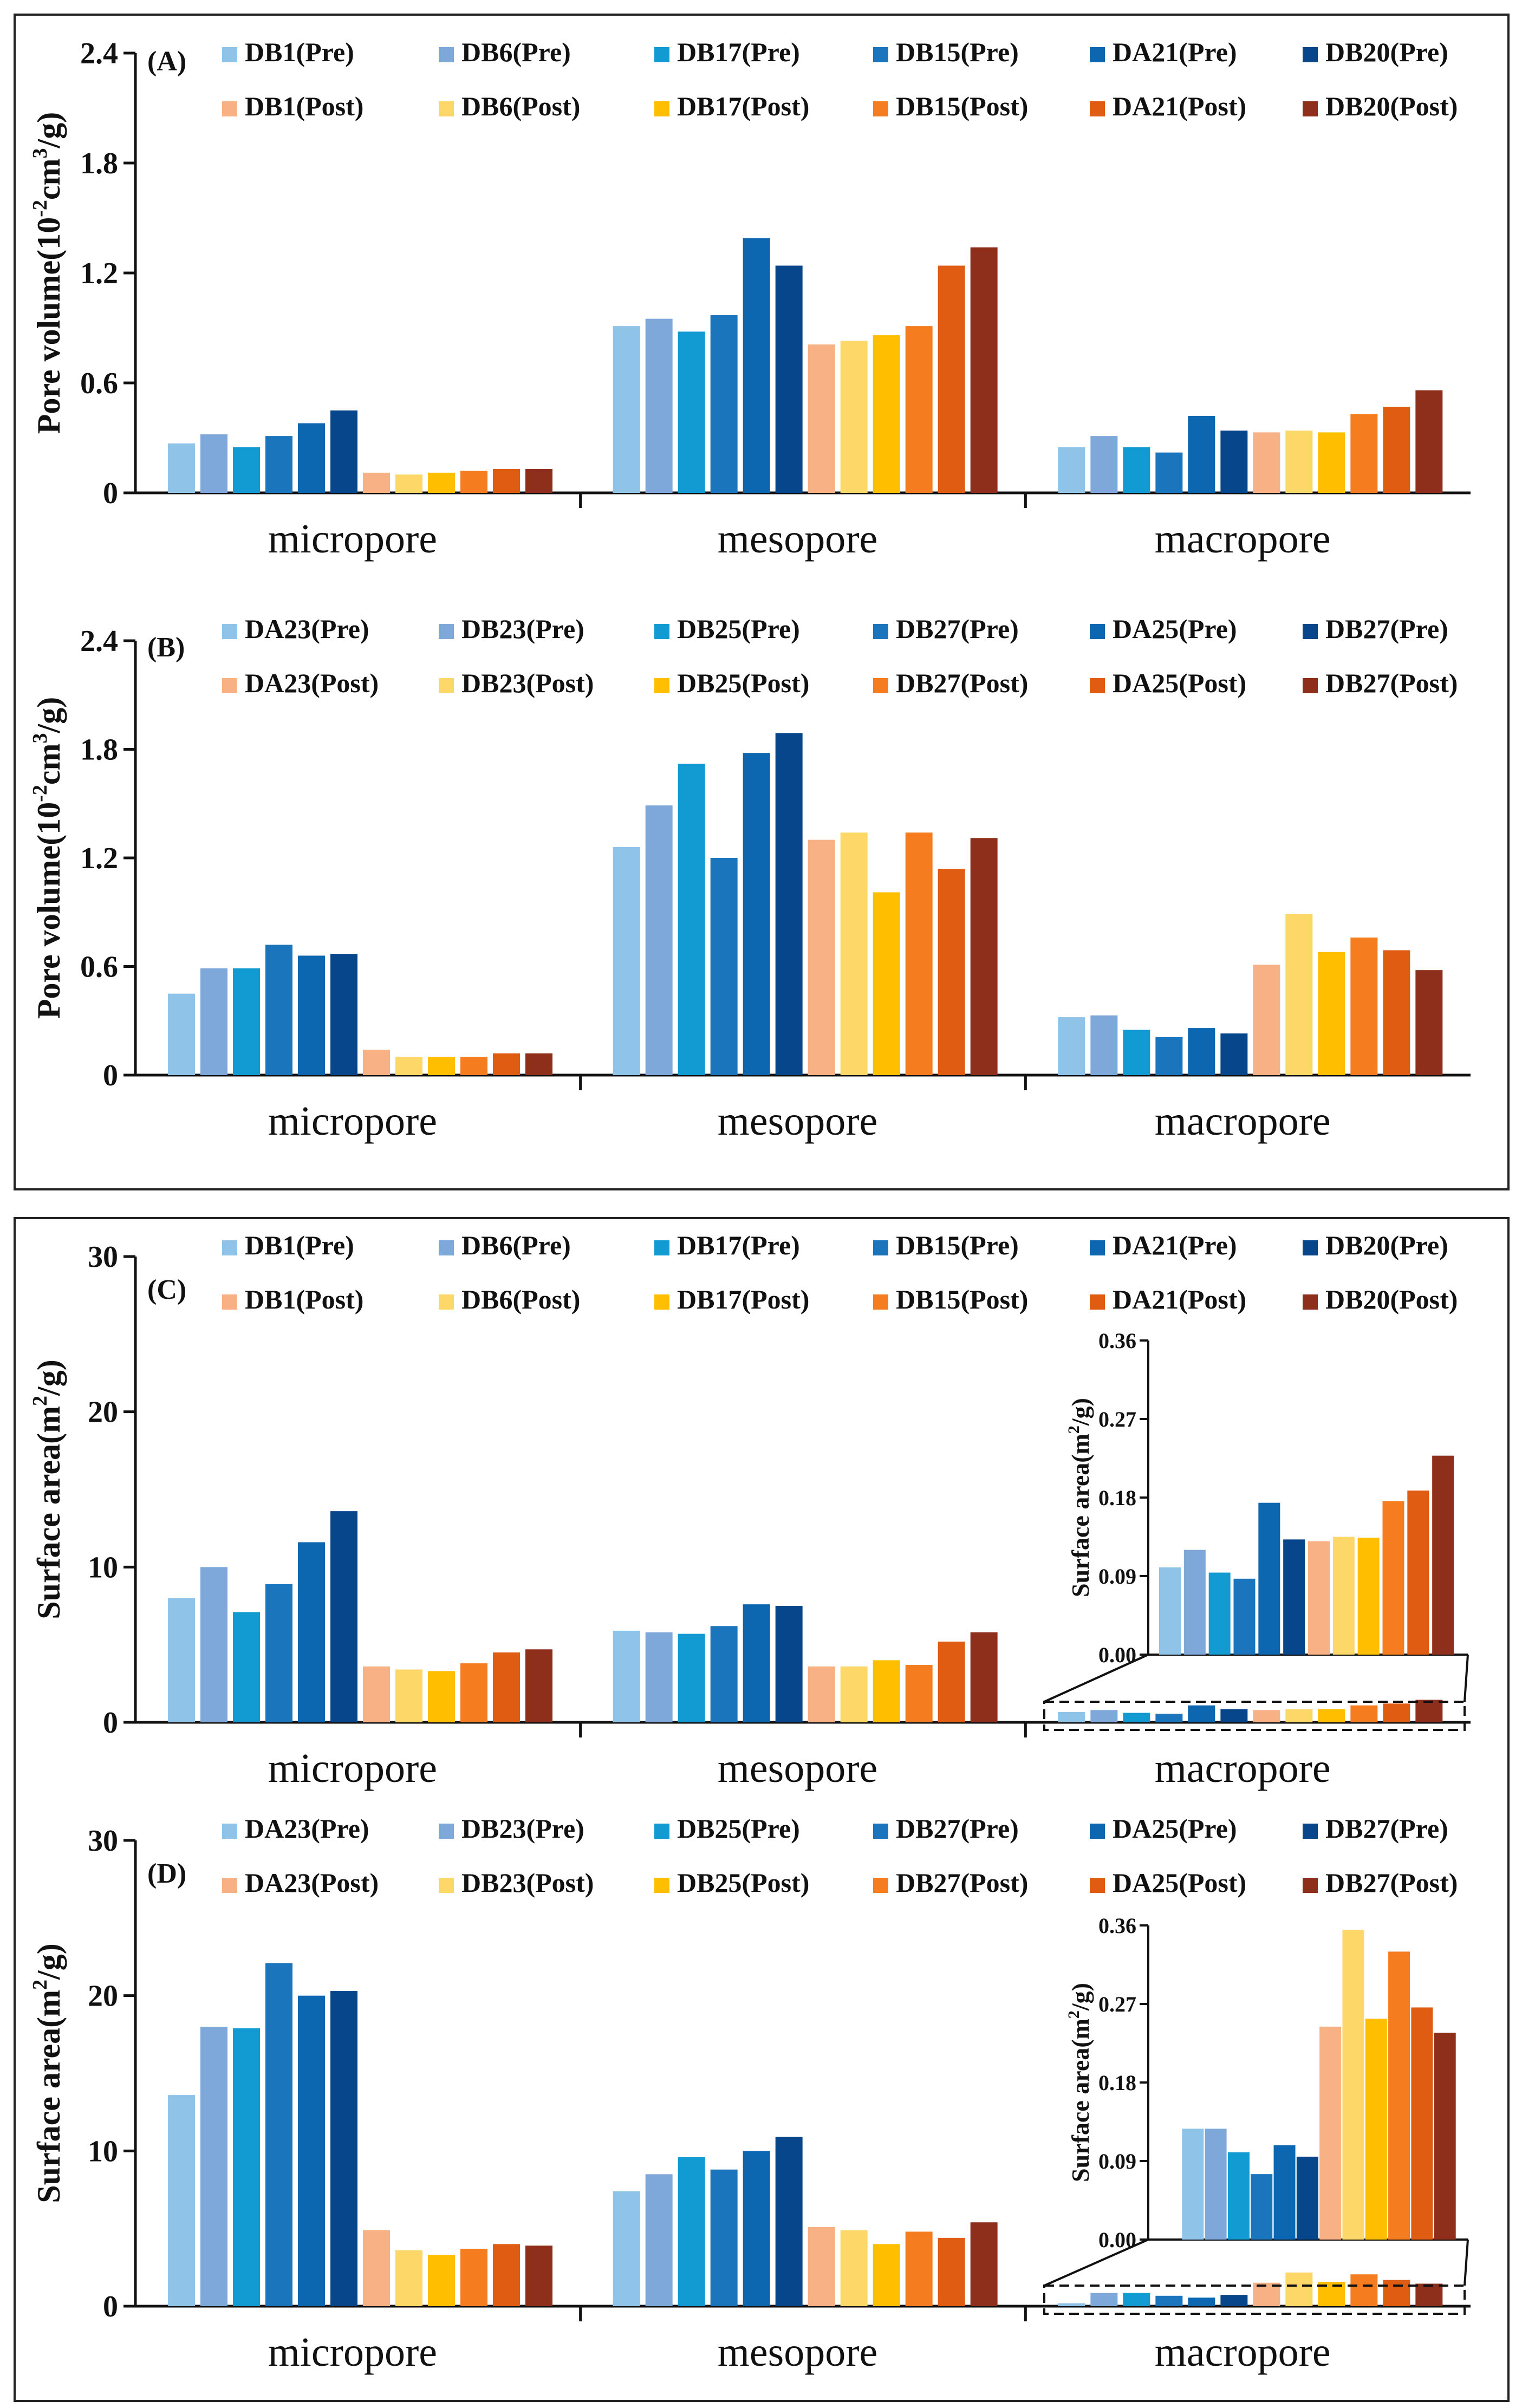 This screenshot has height=2408, width=1522. What do you see at coordinates (1175, 629) in the screenshot?
I see `legend-label: DA25(Pre)` at bounding box center [1175, 629].